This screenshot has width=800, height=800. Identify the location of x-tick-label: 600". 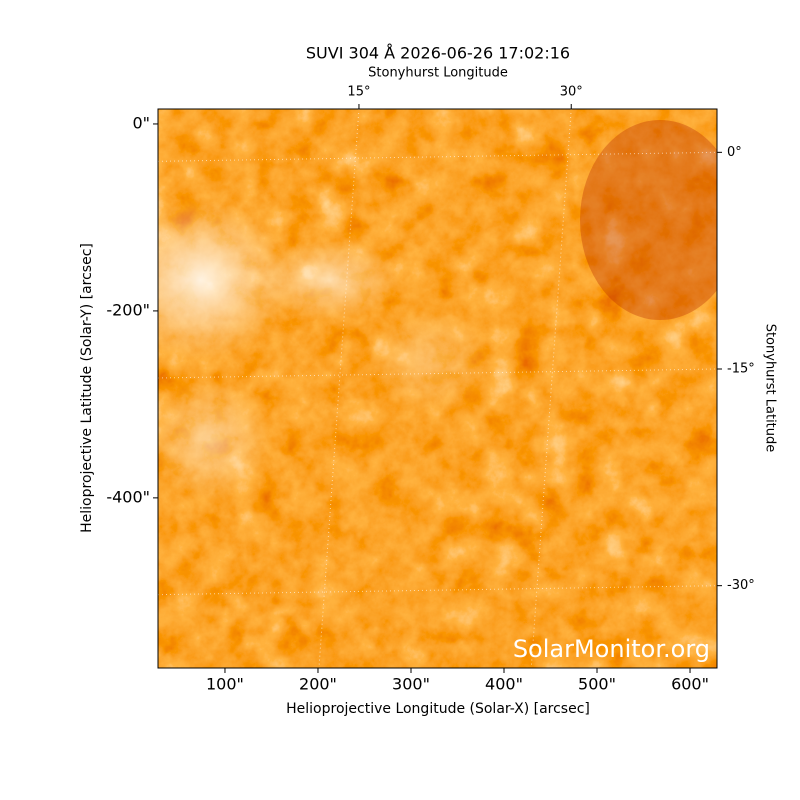
(690, 684).